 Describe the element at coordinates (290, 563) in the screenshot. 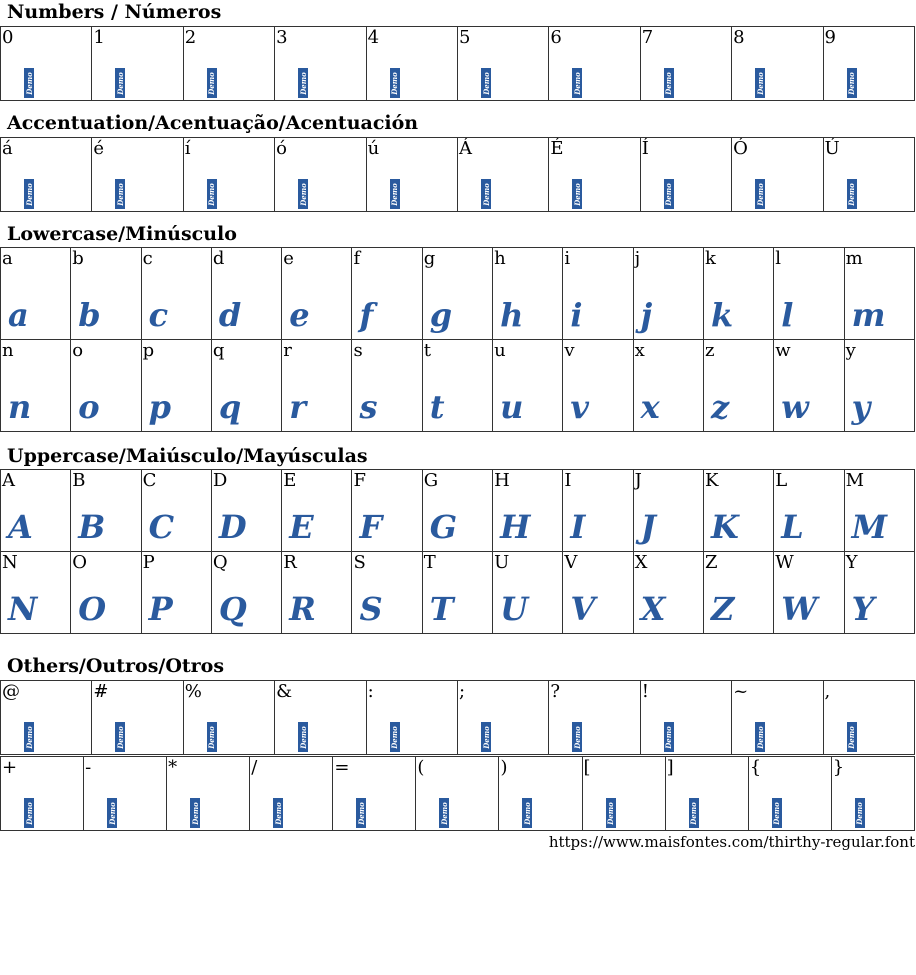

I see `char-label: R` at that location.